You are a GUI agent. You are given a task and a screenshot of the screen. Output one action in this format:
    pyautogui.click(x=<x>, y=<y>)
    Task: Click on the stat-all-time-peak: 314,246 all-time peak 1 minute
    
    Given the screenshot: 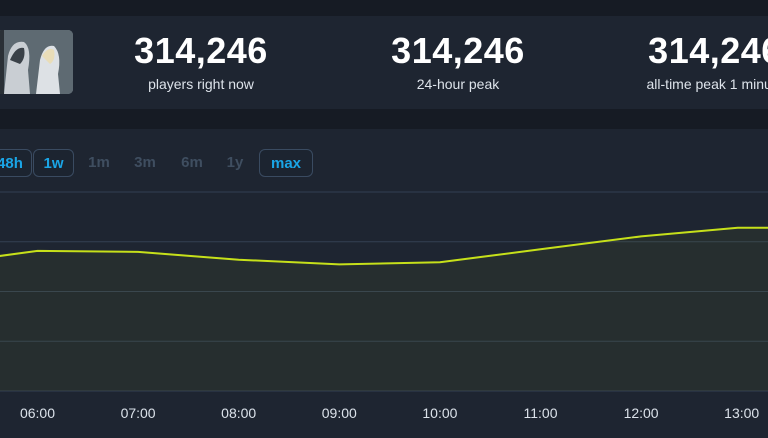 What is the action you would take?
    pyautogui.click(x=676, y=61)
    